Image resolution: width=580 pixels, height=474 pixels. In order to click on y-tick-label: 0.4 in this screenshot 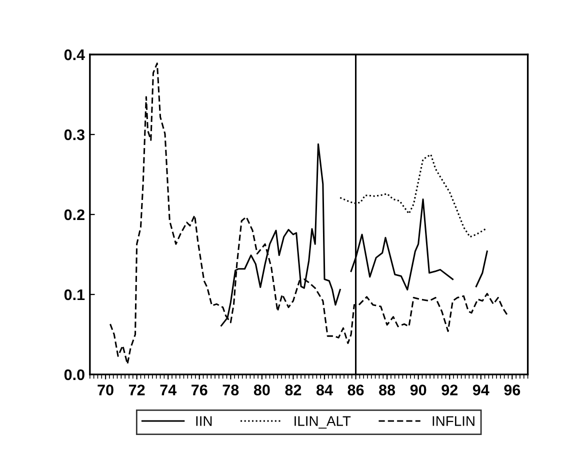, I will do `click(74, 54)`.